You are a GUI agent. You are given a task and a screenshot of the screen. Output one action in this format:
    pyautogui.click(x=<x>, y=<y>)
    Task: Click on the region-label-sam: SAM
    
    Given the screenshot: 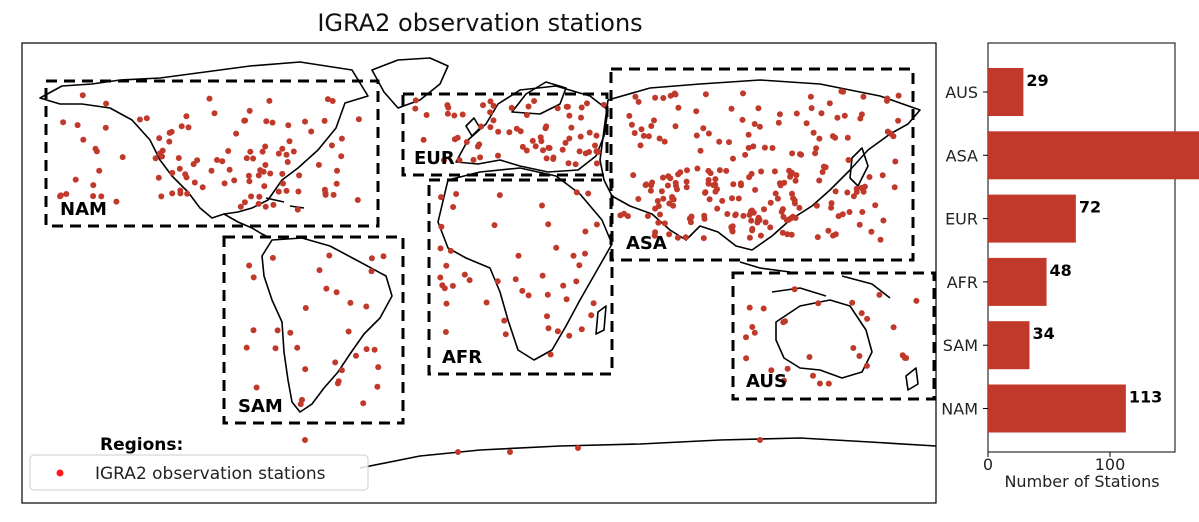 What is the action you would take?
    pyautogui.click(x=260, y=406)
    